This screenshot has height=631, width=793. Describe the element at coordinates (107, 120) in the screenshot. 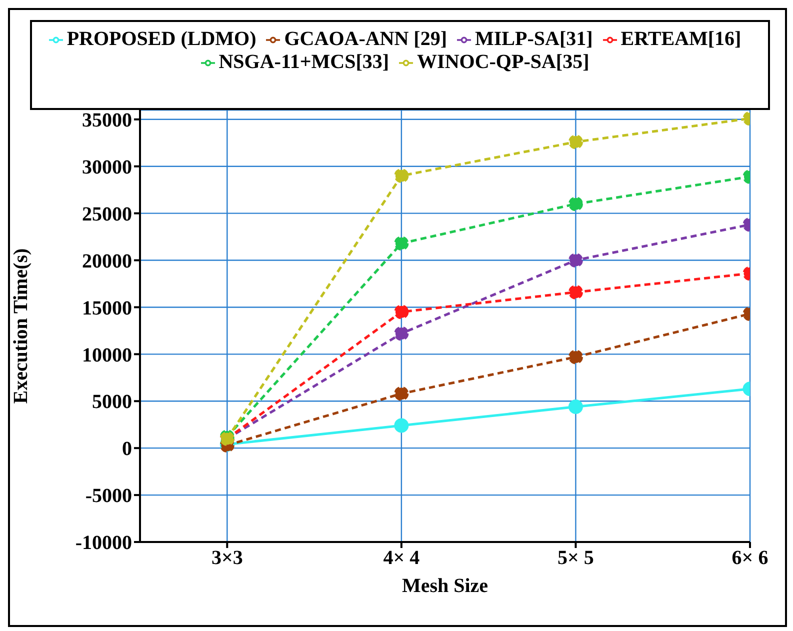

I see `y-tick-label: 35000` at that location.